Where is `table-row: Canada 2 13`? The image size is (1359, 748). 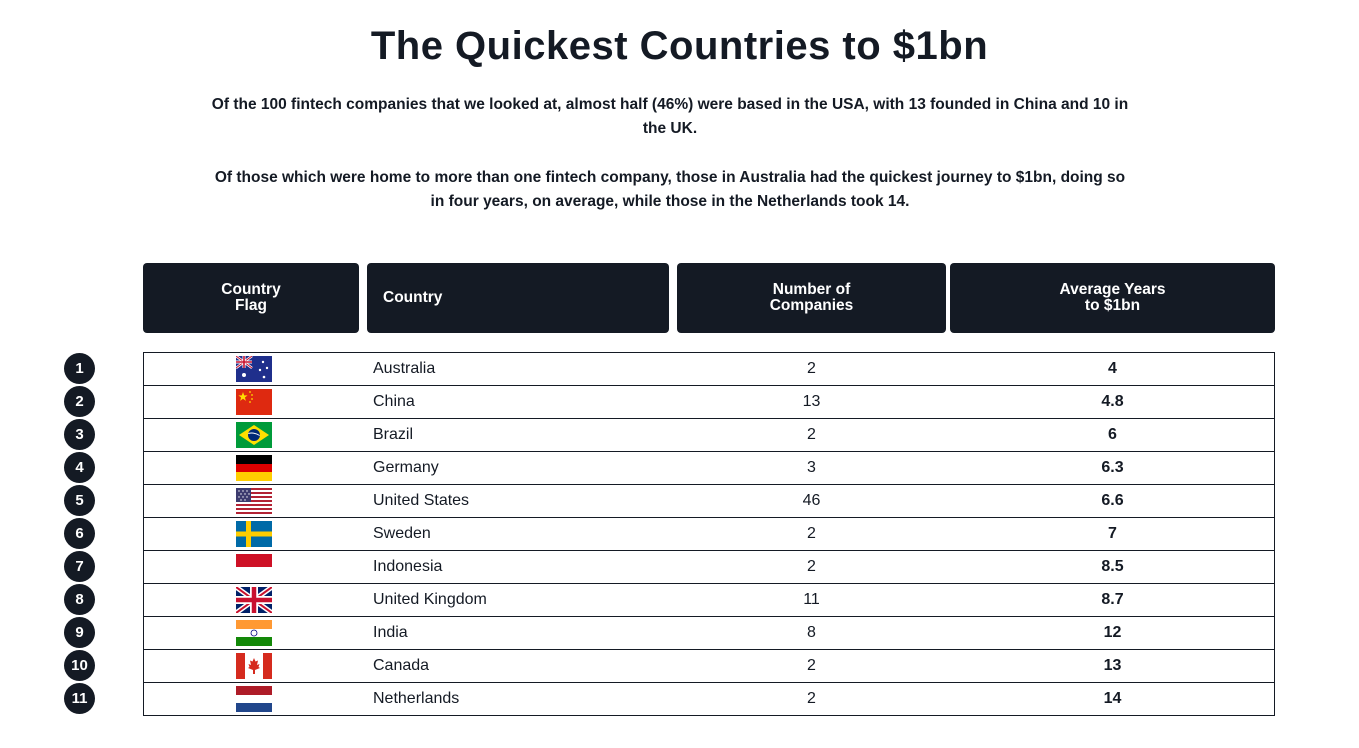 table-row: Canada 2 13 is located at coordinates (709, 666).